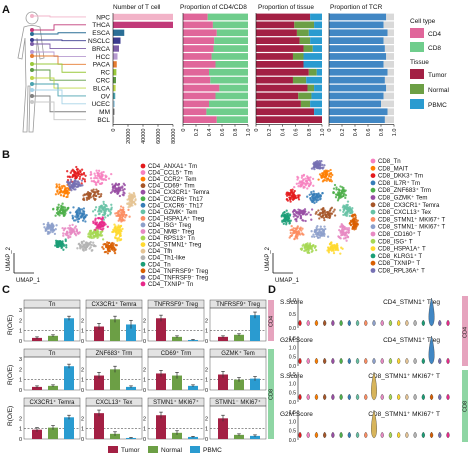 The height and width of the screenshot is (456, 474). I want to click on tile-tick-label: 0, so click(206, 342).